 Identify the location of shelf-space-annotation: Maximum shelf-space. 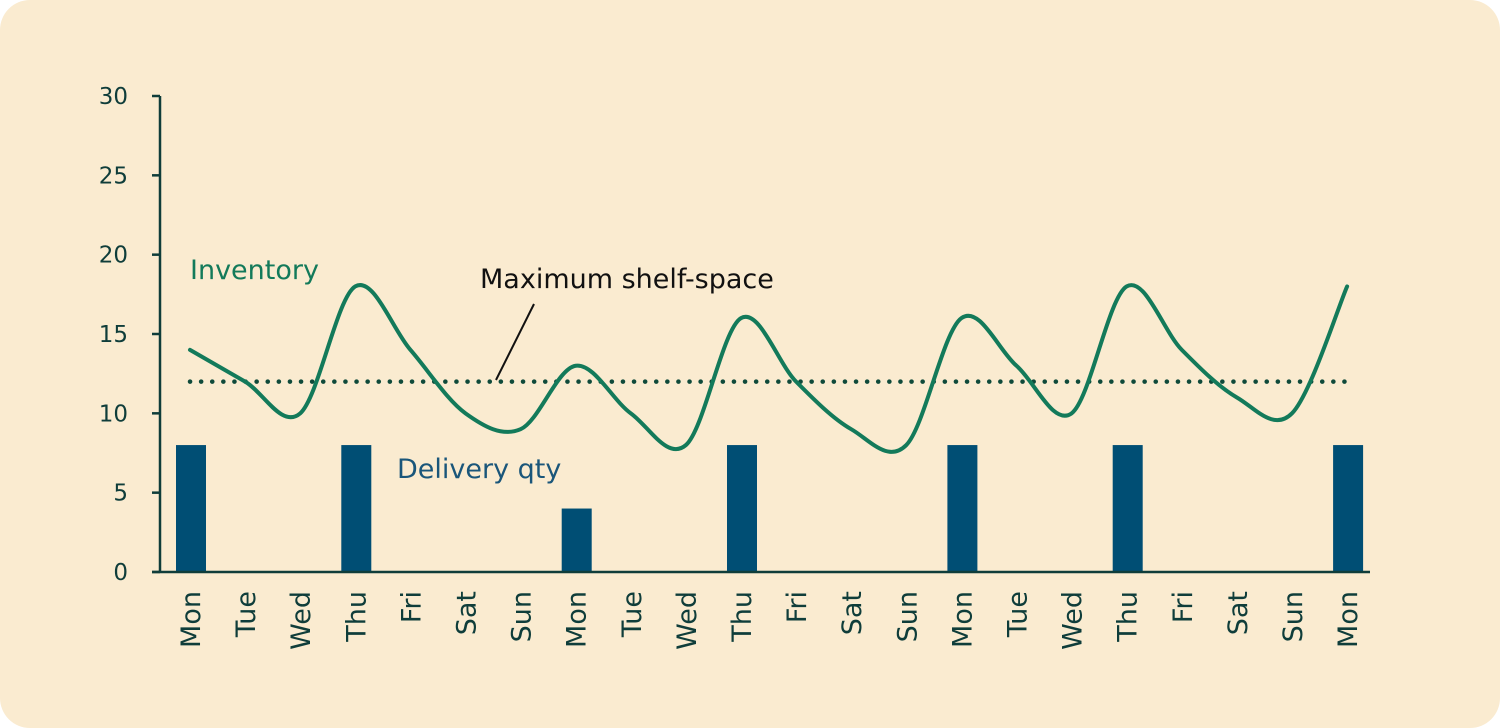
(627, 279).